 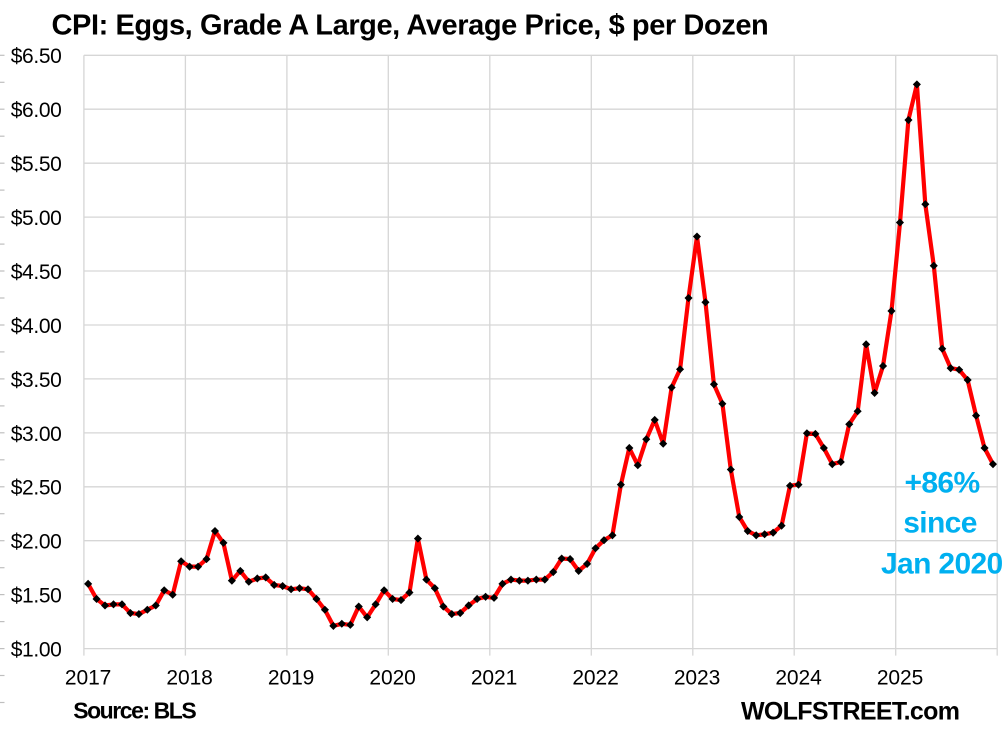 What do you see at coordinates (36, 110) in the screenshot?
I see `svg-text: $6.00` at bounding box center [36, 110].